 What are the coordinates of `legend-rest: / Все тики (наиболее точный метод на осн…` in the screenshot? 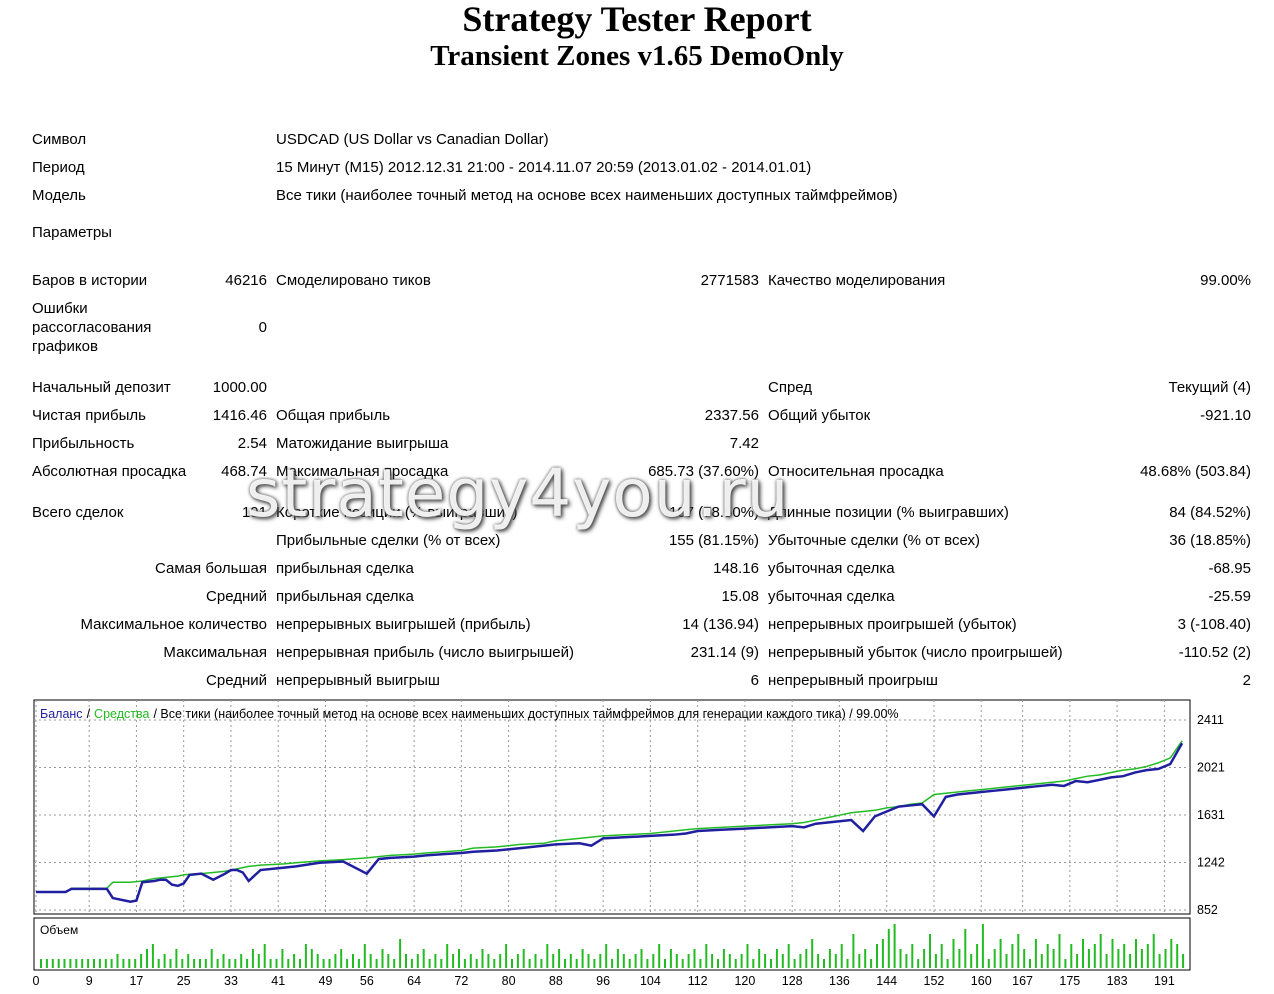 It's located at (525, 714).